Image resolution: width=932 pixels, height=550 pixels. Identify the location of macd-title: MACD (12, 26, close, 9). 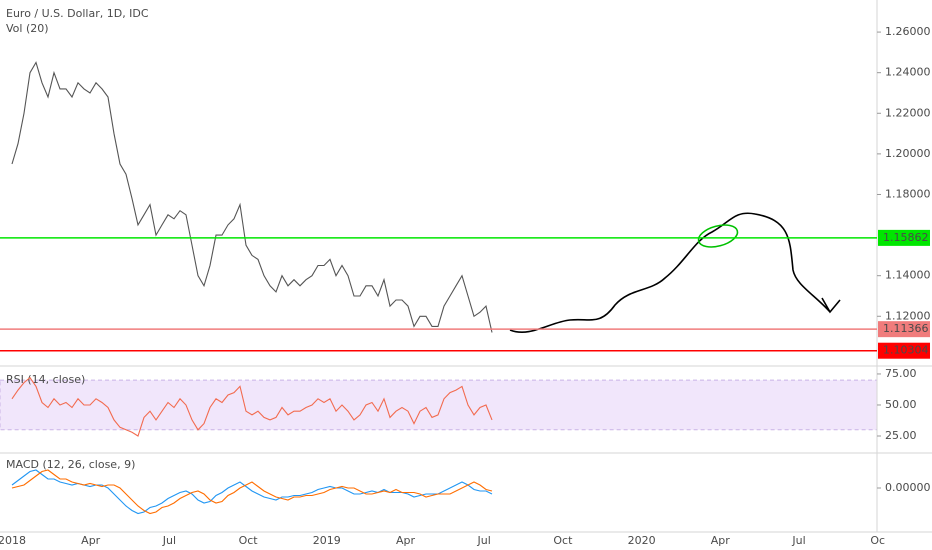
(70, 464).